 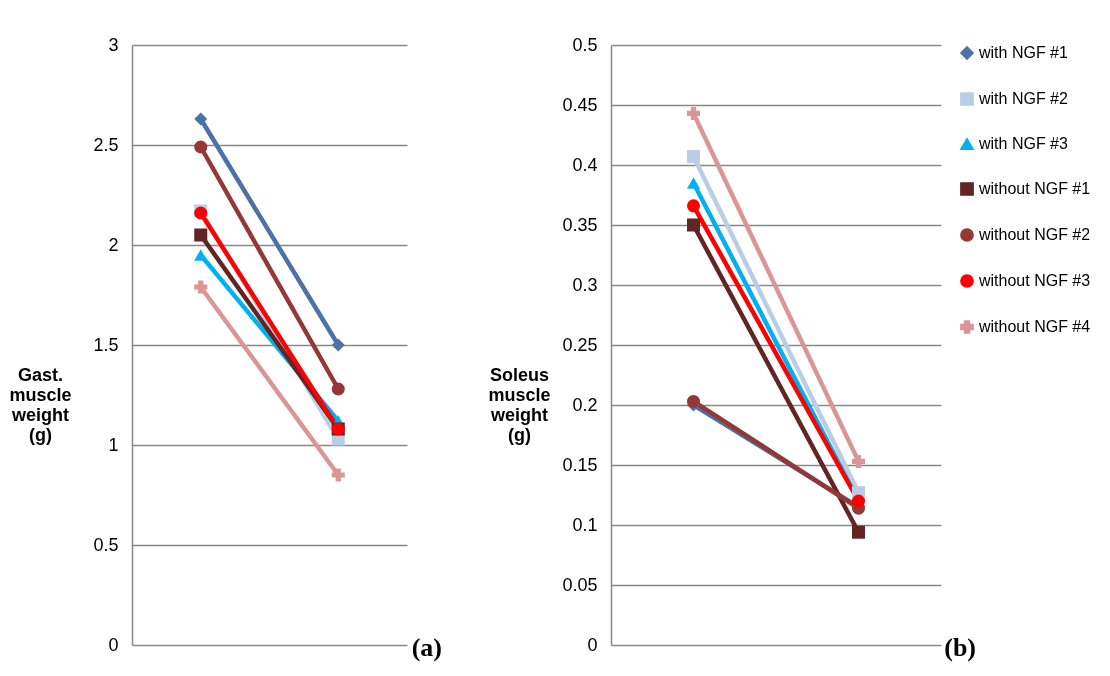 What do you see at coordinates (585, 524) in the screenshot?
I see `y-tick-label: 0.1` at bounding box center [585, 524].